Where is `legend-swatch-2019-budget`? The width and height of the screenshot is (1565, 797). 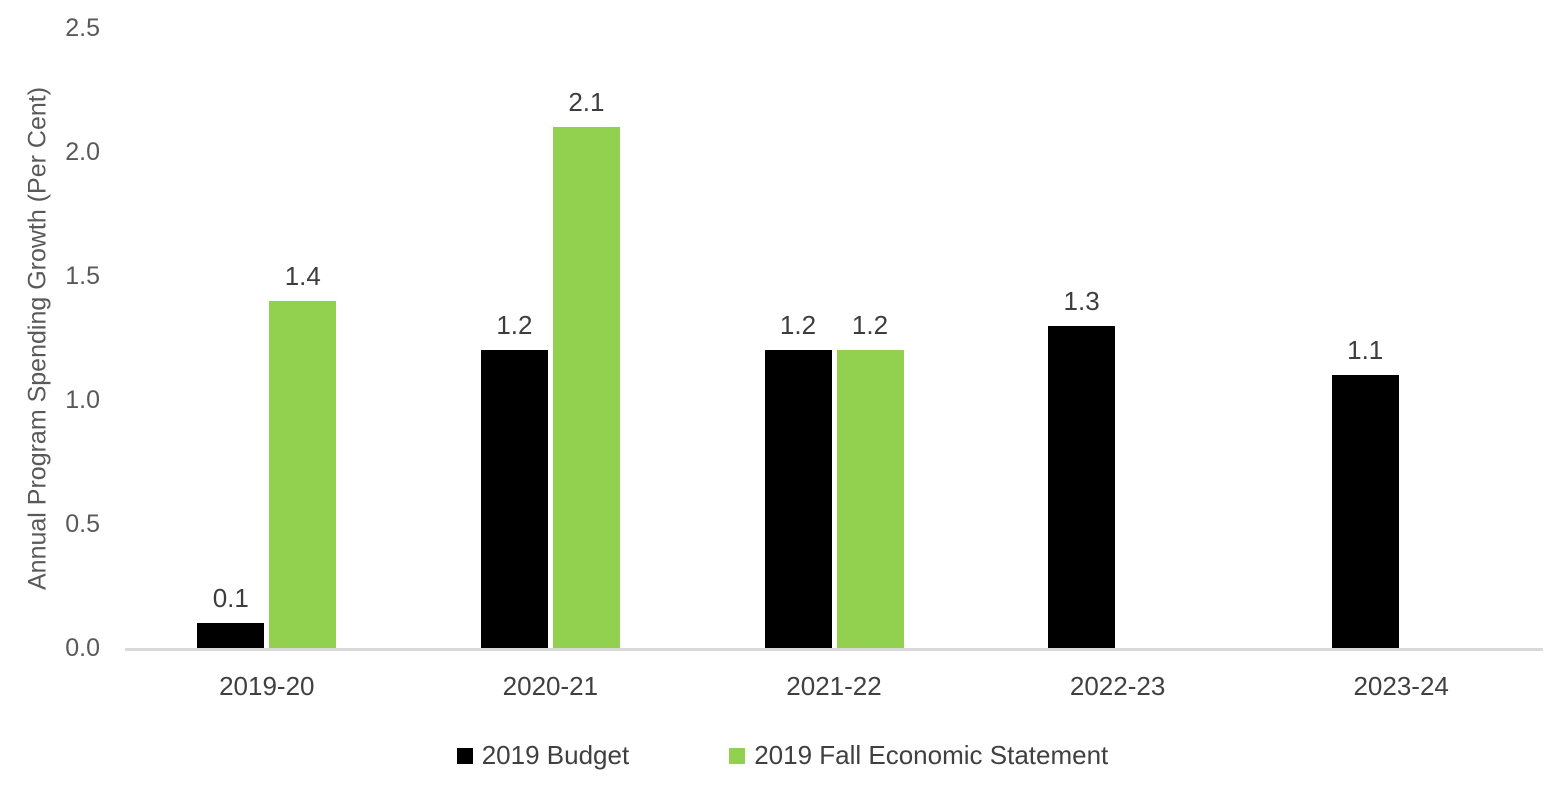 legend-swatch-2019-budget is located at coordinates (464, 755).